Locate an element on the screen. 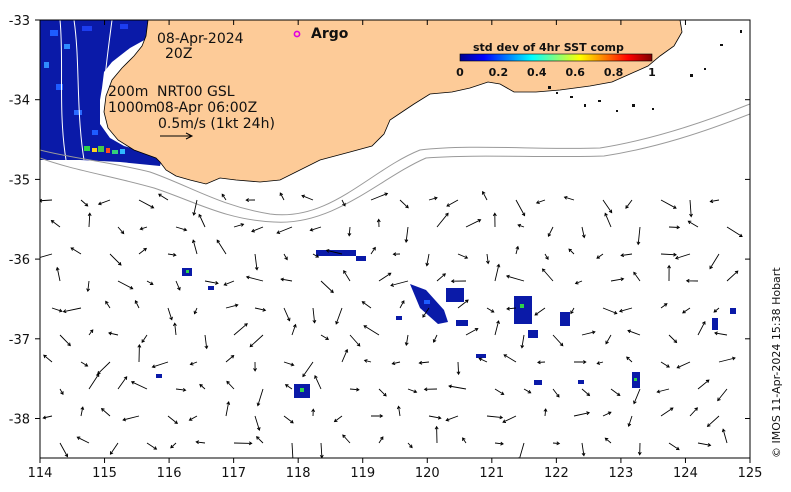 The height and width of the screenshot is (492, 791). scale-arrow is located at coordinates (177, 136).